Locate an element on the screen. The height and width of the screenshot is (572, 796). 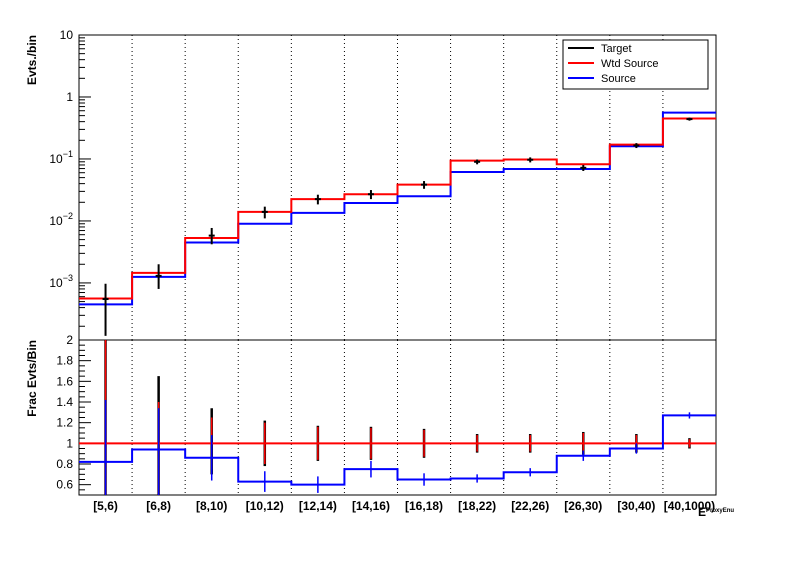
y-tick-label: 10⁻¹ is located at coordinates (61, 157).